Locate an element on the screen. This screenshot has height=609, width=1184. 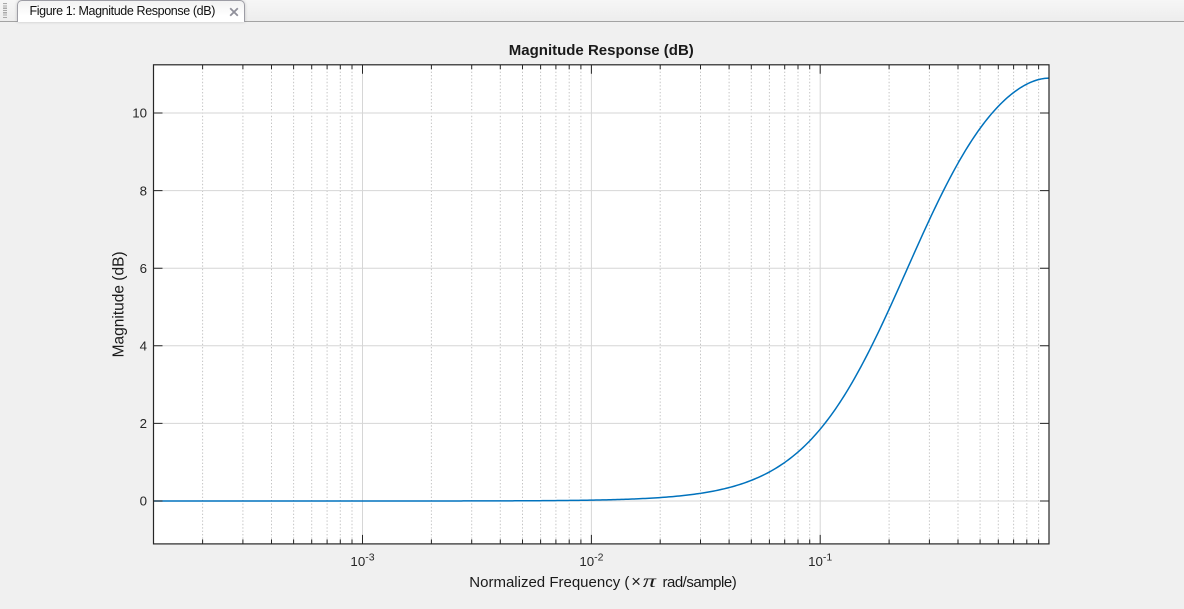
svg-text: Magnitude (dB) is located at coordinates (119, 304).